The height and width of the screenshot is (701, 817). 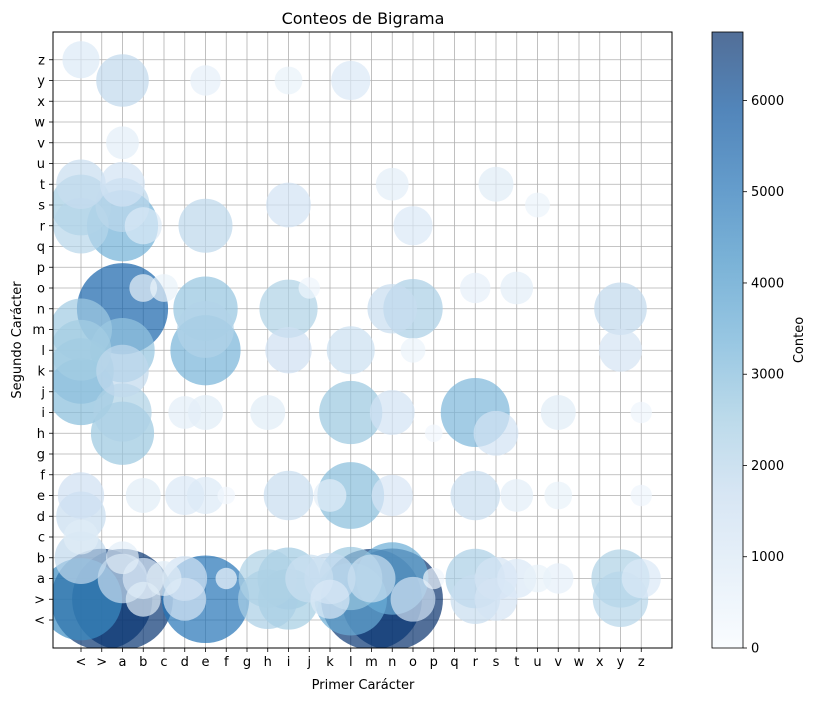 What do you see at coordinates (39, 621) in the screenshot?
I see `y-tick-label: <` at bounding box center [39, 621].